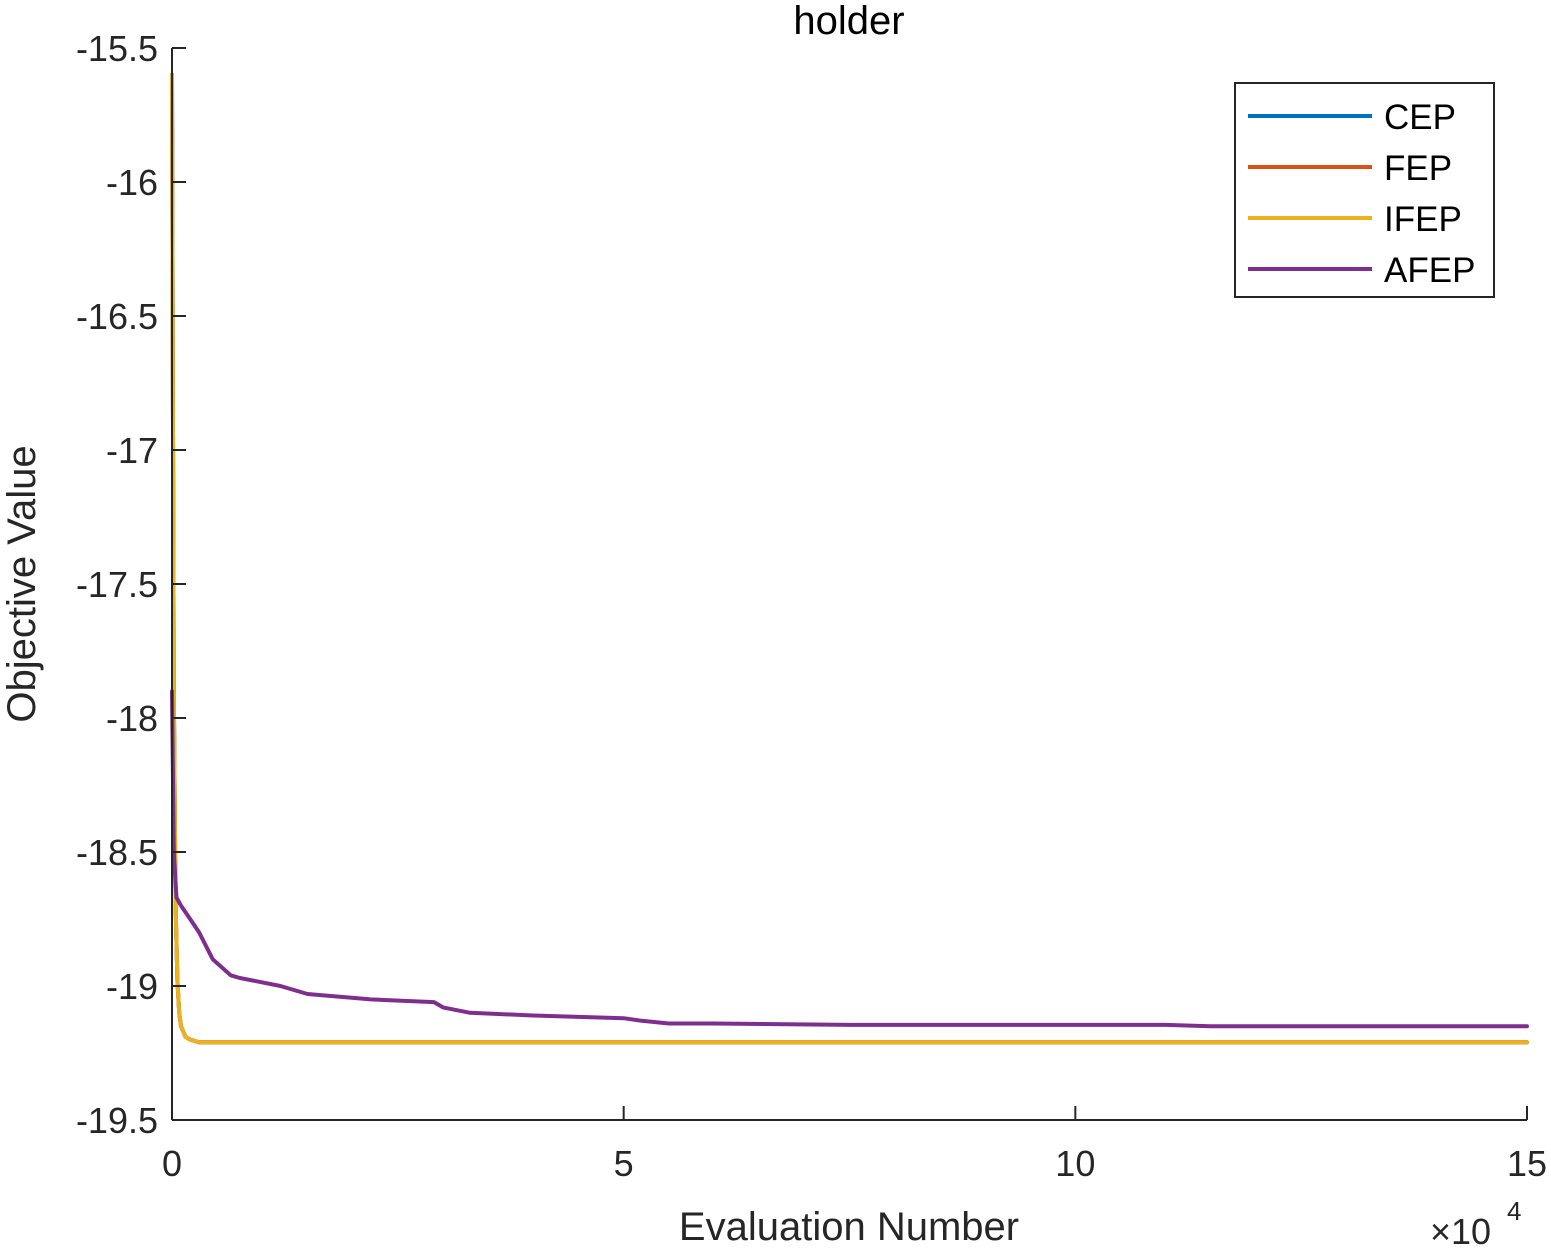  Describe the element at coordinates (1420, 117) in the screenshot. I see `legend-label-cep: CEP` at that location.